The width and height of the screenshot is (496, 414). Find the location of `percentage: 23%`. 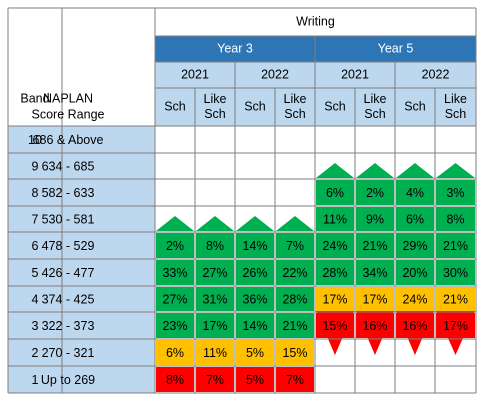

percentage: 23% is located at coordinates (174, 326).